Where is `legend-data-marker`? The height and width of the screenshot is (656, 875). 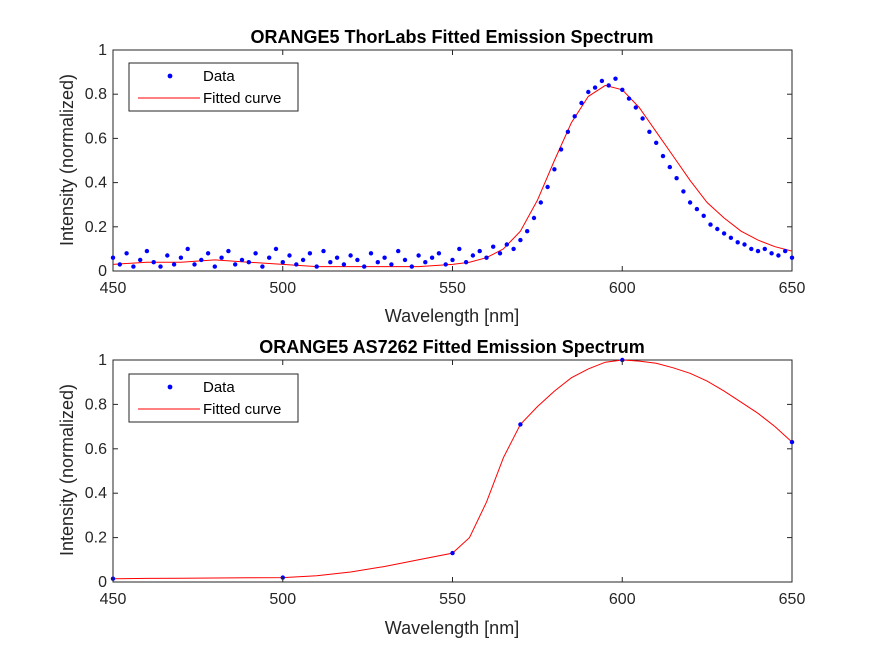 legend-data-marker is located at coordinates (170, 387).